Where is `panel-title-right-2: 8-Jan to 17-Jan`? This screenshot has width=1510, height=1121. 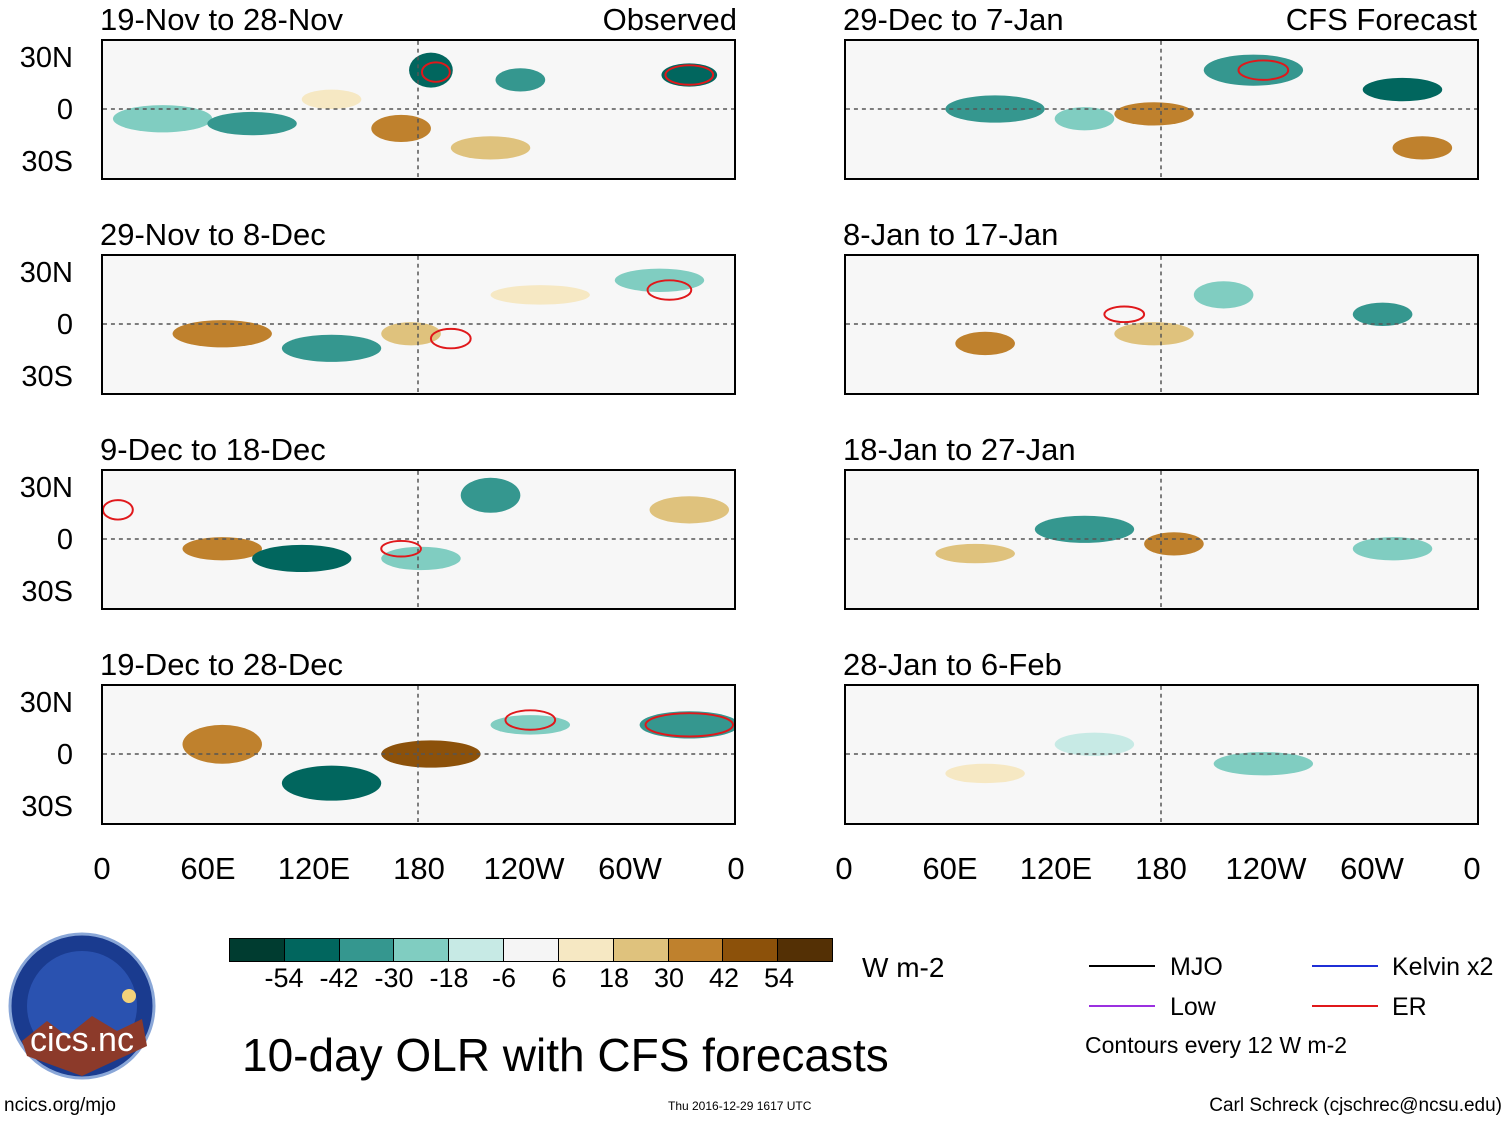
panel-title-right-2: 8-Jan to 17-Jan is located at coordinates (951, 234).